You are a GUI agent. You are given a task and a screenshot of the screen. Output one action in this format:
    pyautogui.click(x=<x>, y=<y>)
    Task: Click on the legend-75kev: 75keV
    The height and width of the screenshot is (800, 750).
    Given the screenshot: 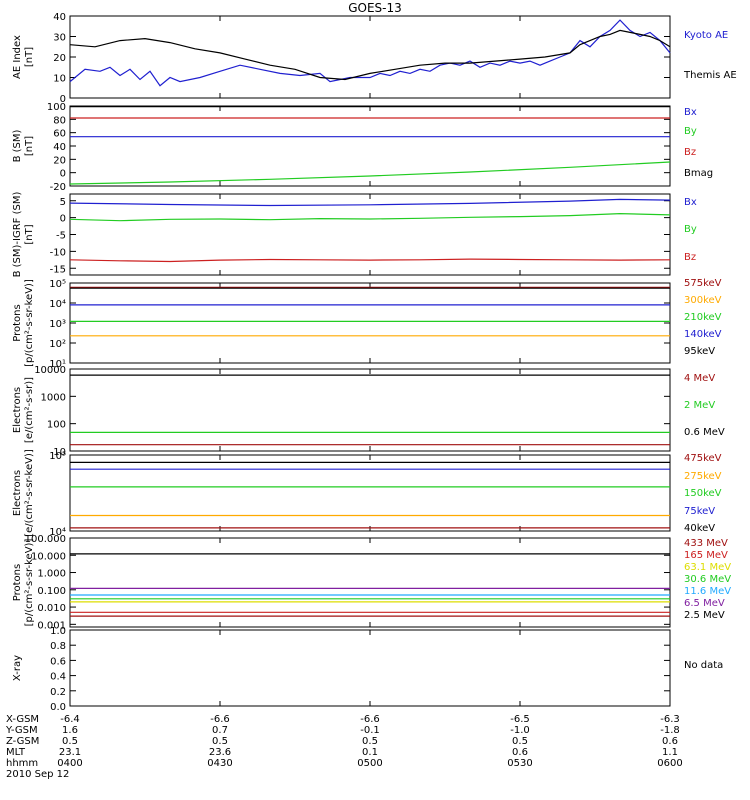 What is the action you would take?
    pyautogui.click(x=699, y=511)
    